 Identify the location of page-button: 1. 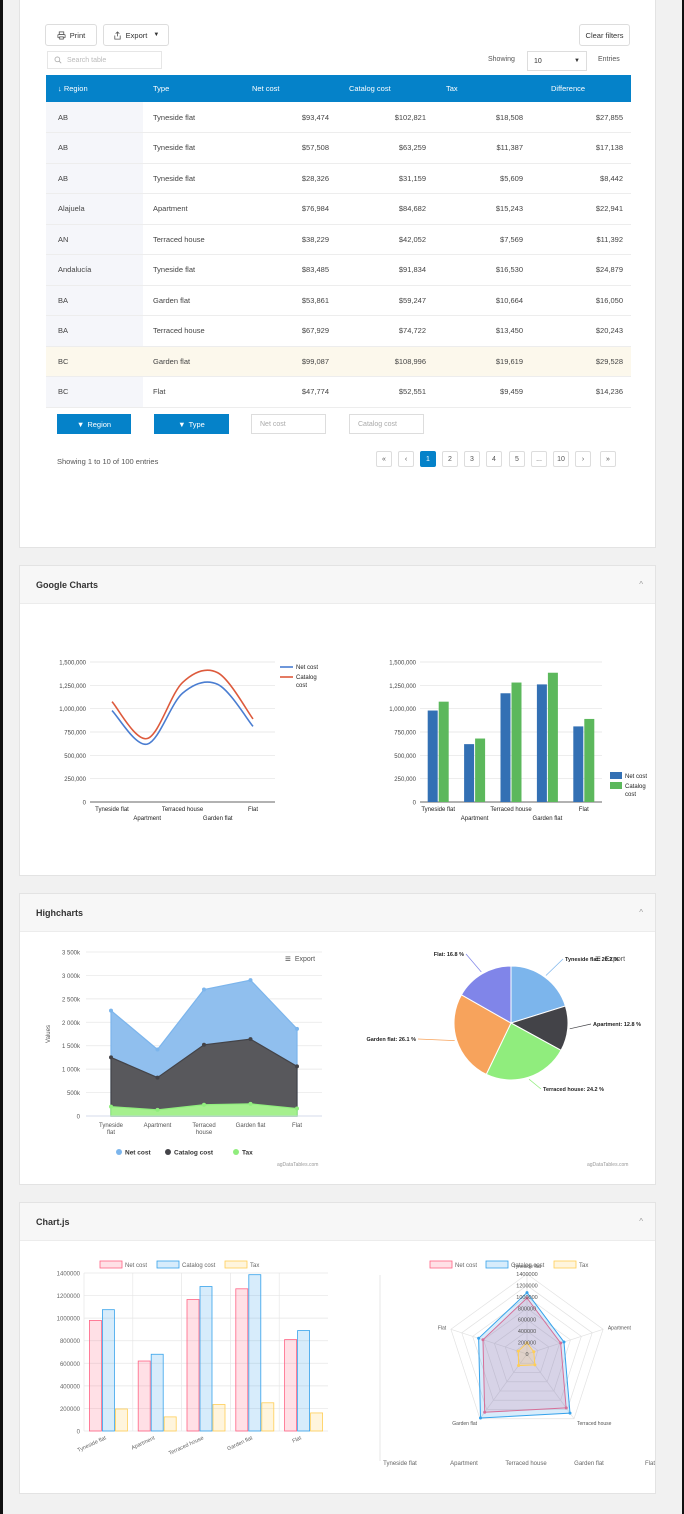
(428, 459).